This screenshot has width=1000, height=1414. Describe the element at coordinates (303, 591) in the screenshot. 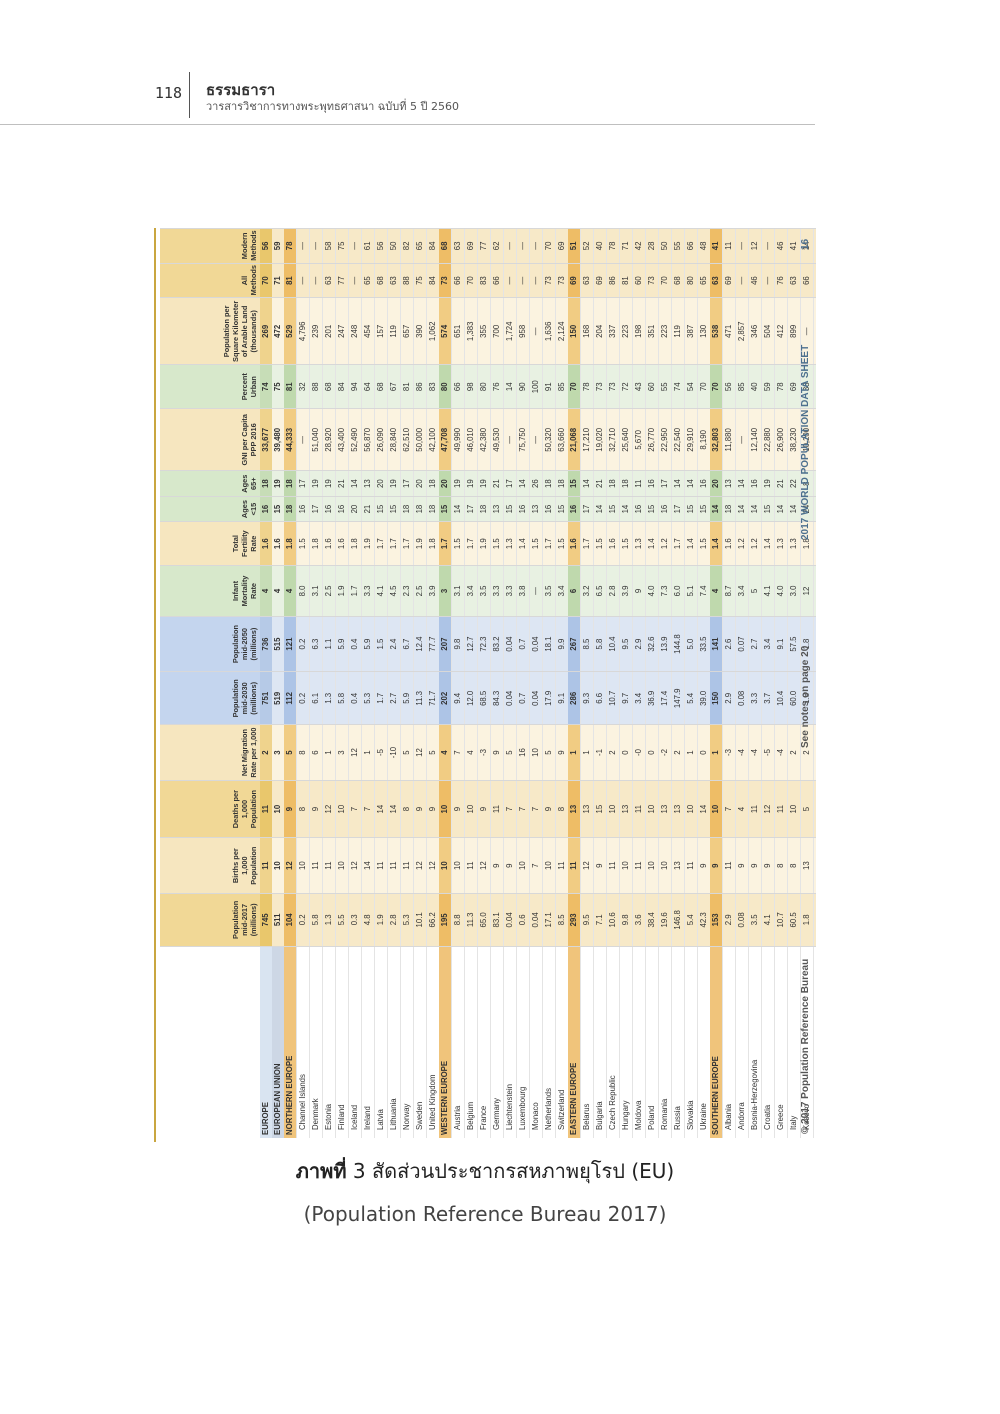

I see `table-cell: 8.0` at that location.